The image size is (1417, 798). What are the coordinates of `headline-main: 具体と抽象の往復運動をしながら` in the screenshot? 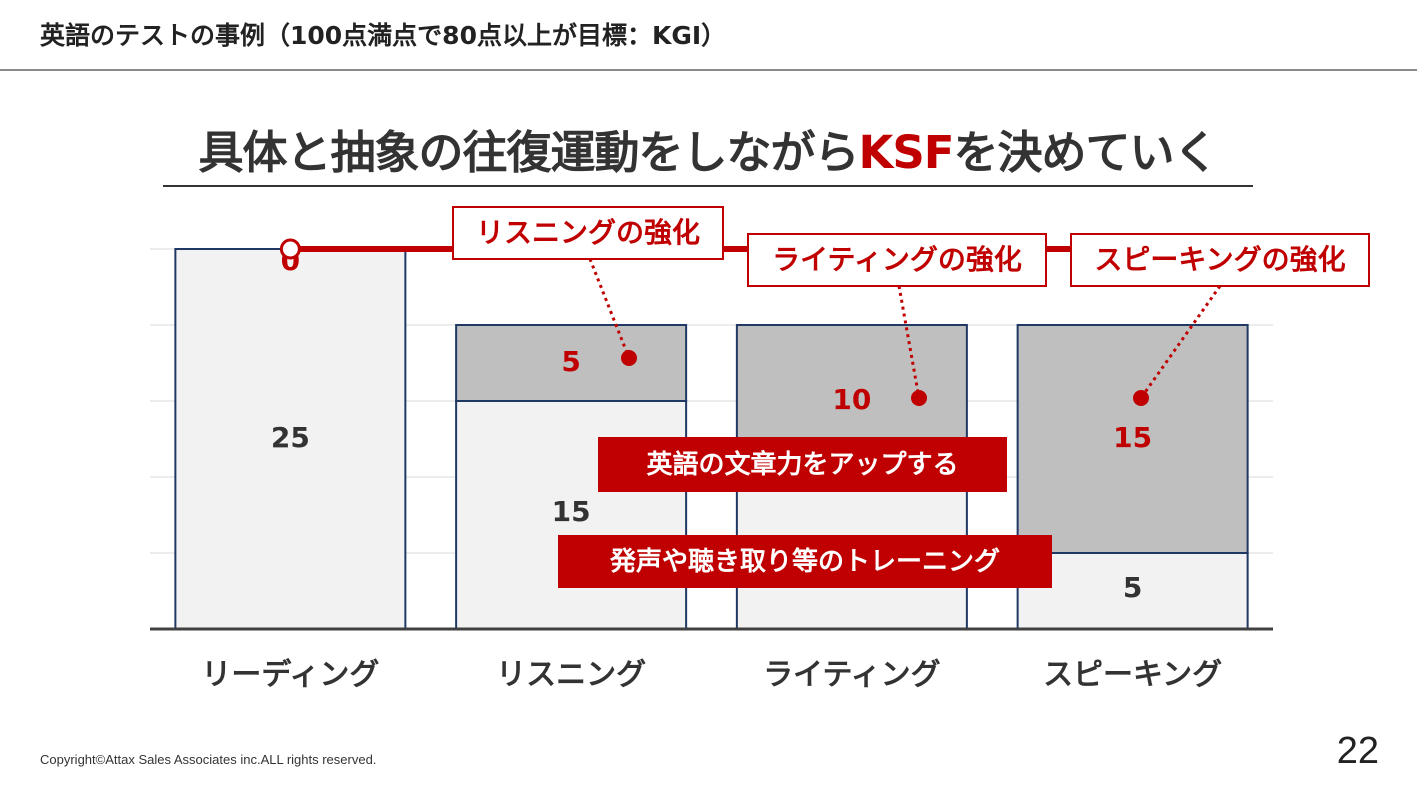 It's located at (528, 152).